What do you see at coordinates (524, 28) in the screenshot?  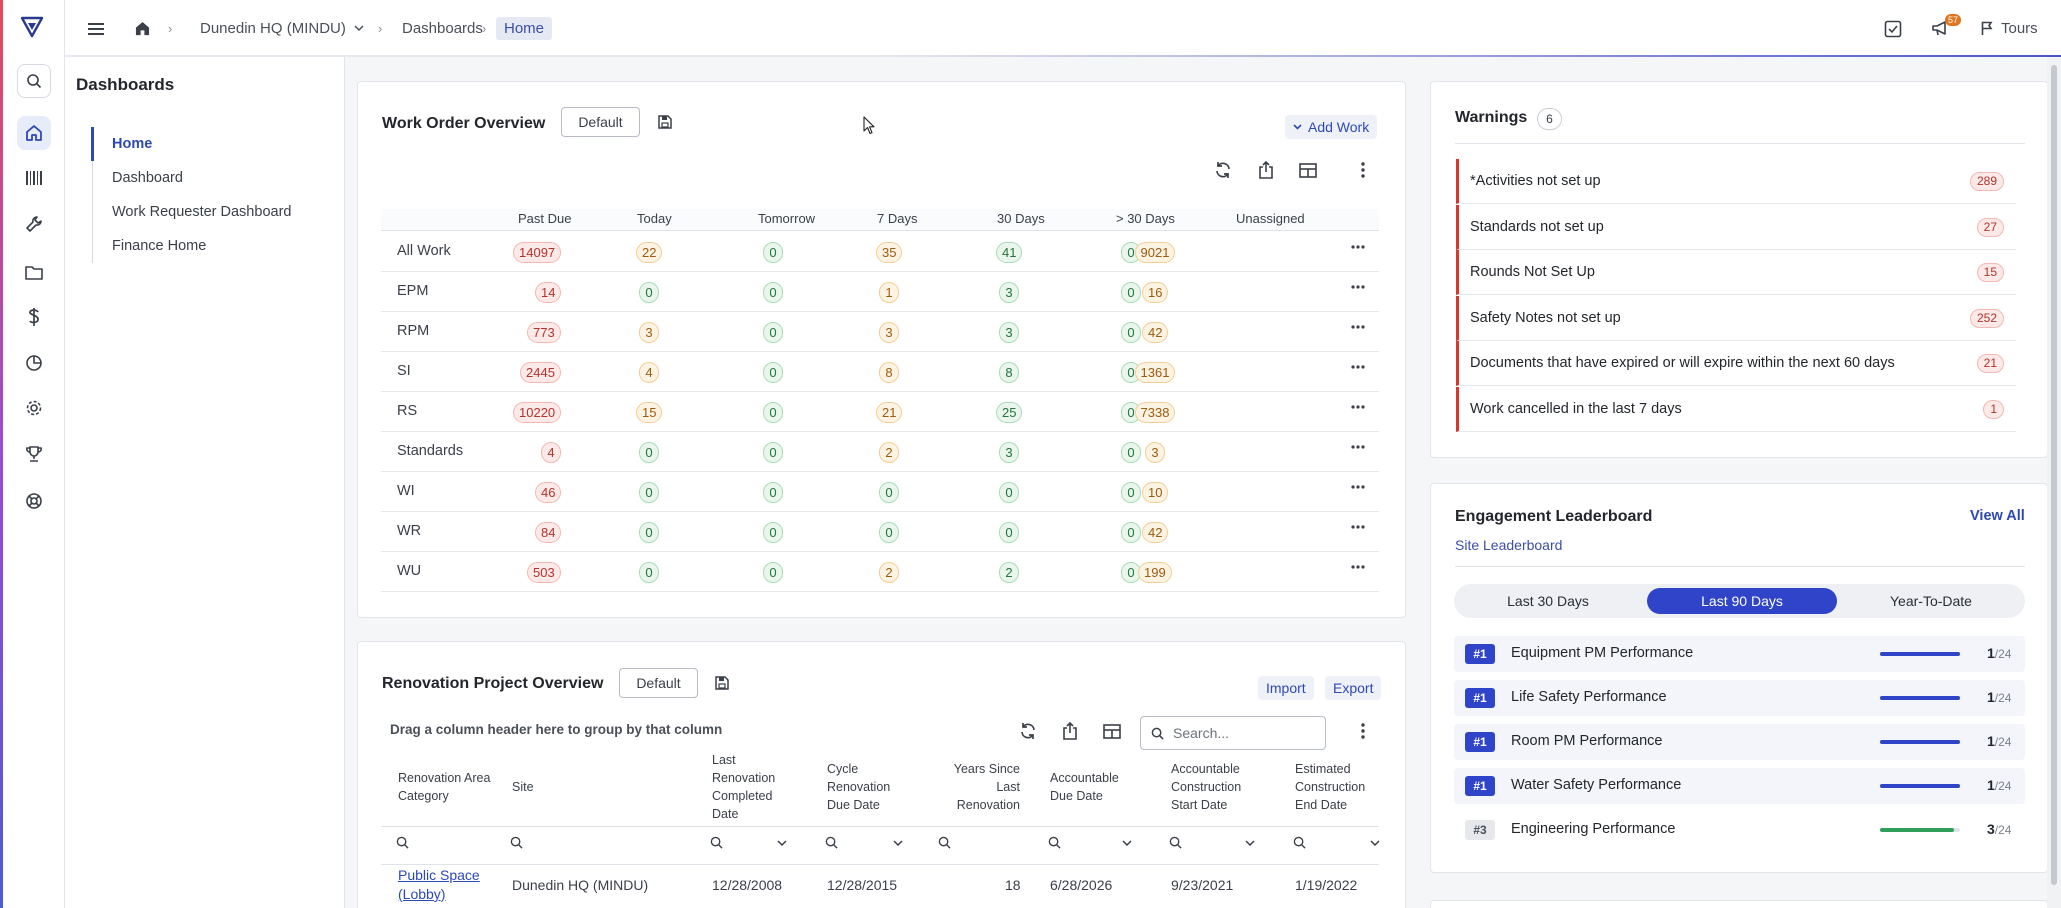 I see `breadcrumb-current: Home` at bounding box center [524, 28].